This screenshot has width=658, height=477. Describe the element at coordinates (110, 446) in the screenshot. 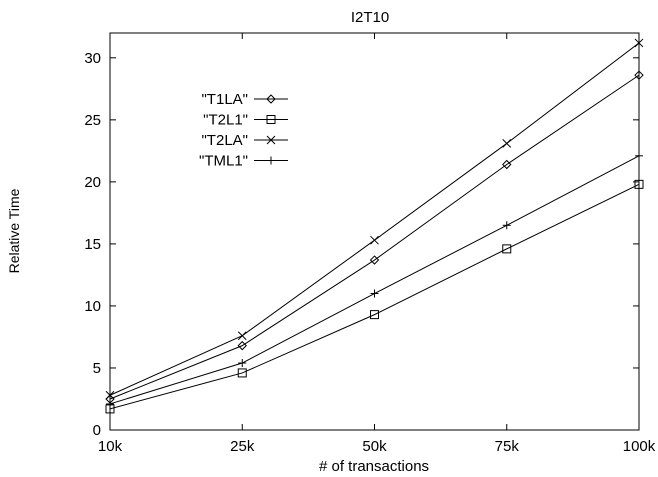

I see `x-tick-label: 10k` at that location.